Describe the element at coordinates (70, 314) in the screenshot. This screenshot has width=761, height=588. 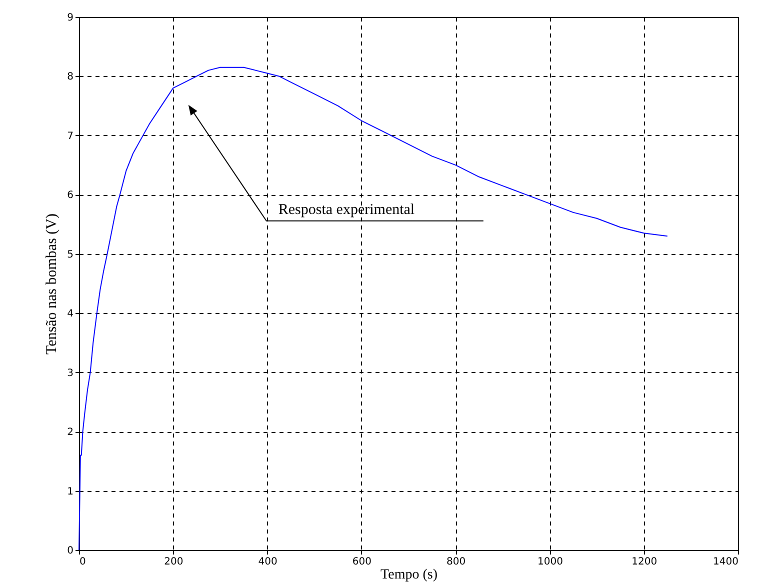
I see `y-tick-label: 4` at that location.